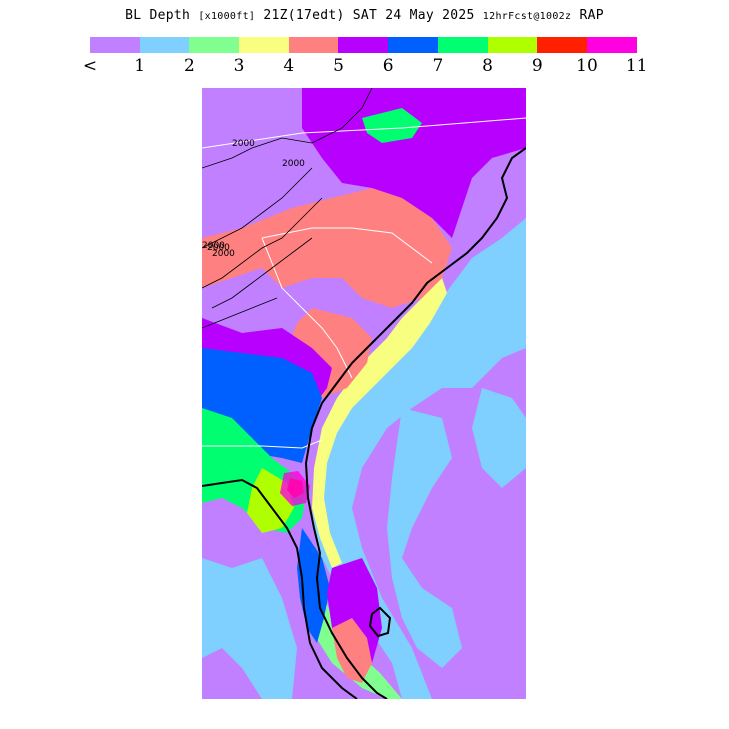 Image resolution: width=729 pixels, height=729 pixels. Describe the element at coordinates (262, 444) in the screenshot. I see `state-boundary-fl-ga` at that location.